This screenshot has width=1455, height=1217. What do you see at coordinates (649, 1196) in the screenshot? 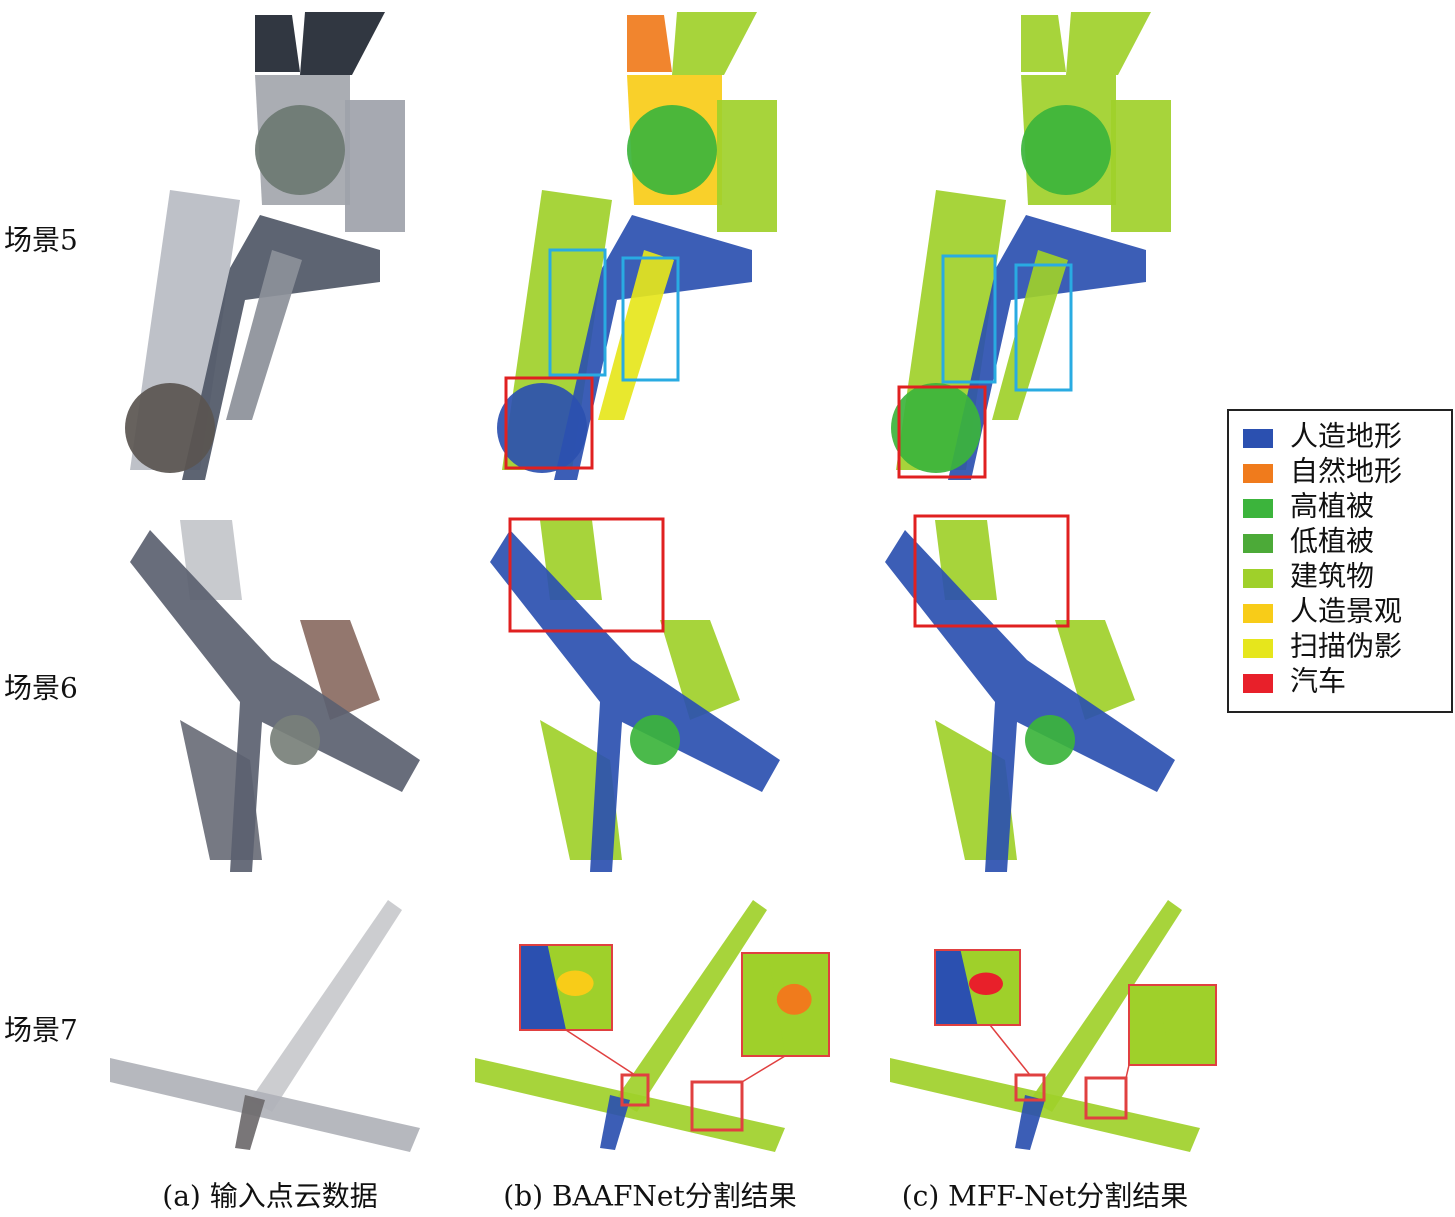
I see `column-caption: (b) BAAFNet分割结果` at bounding box center [649, 1196].